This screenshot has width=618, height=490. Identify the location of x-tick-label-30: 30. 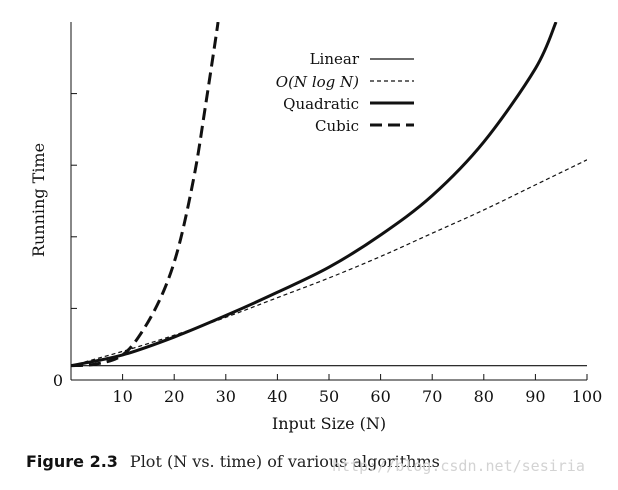
(226, 396).